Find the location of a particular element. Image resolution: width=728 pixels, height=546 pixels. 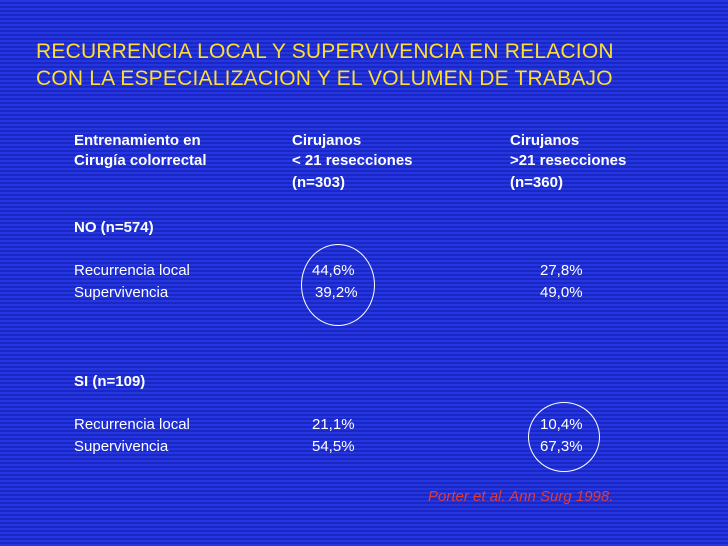

header-col2-line3: (n=303) is located at coordinates (318, 182).